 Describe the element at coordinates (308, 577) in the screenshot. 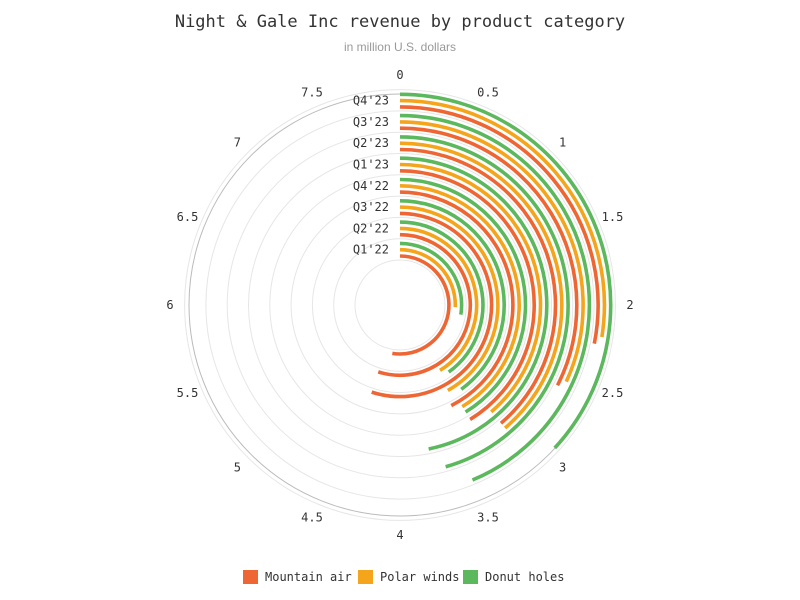

I see `legend-label: Mountain air` at that location.